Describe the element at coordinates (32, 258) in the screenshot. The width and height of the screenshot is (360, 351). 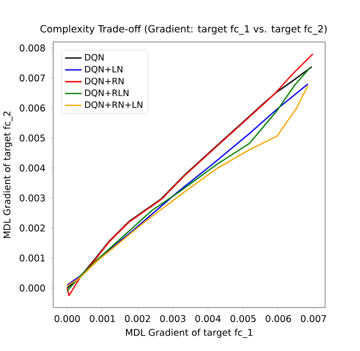
I see `y-tick-label: 0.001` at that location.